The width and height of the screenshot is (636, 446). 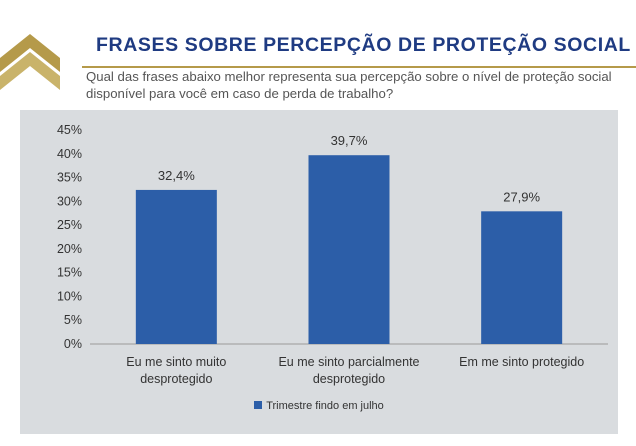 I want to click on x-category-label-line: Eu me sinto parcialmente, so click(x=349, y=362).